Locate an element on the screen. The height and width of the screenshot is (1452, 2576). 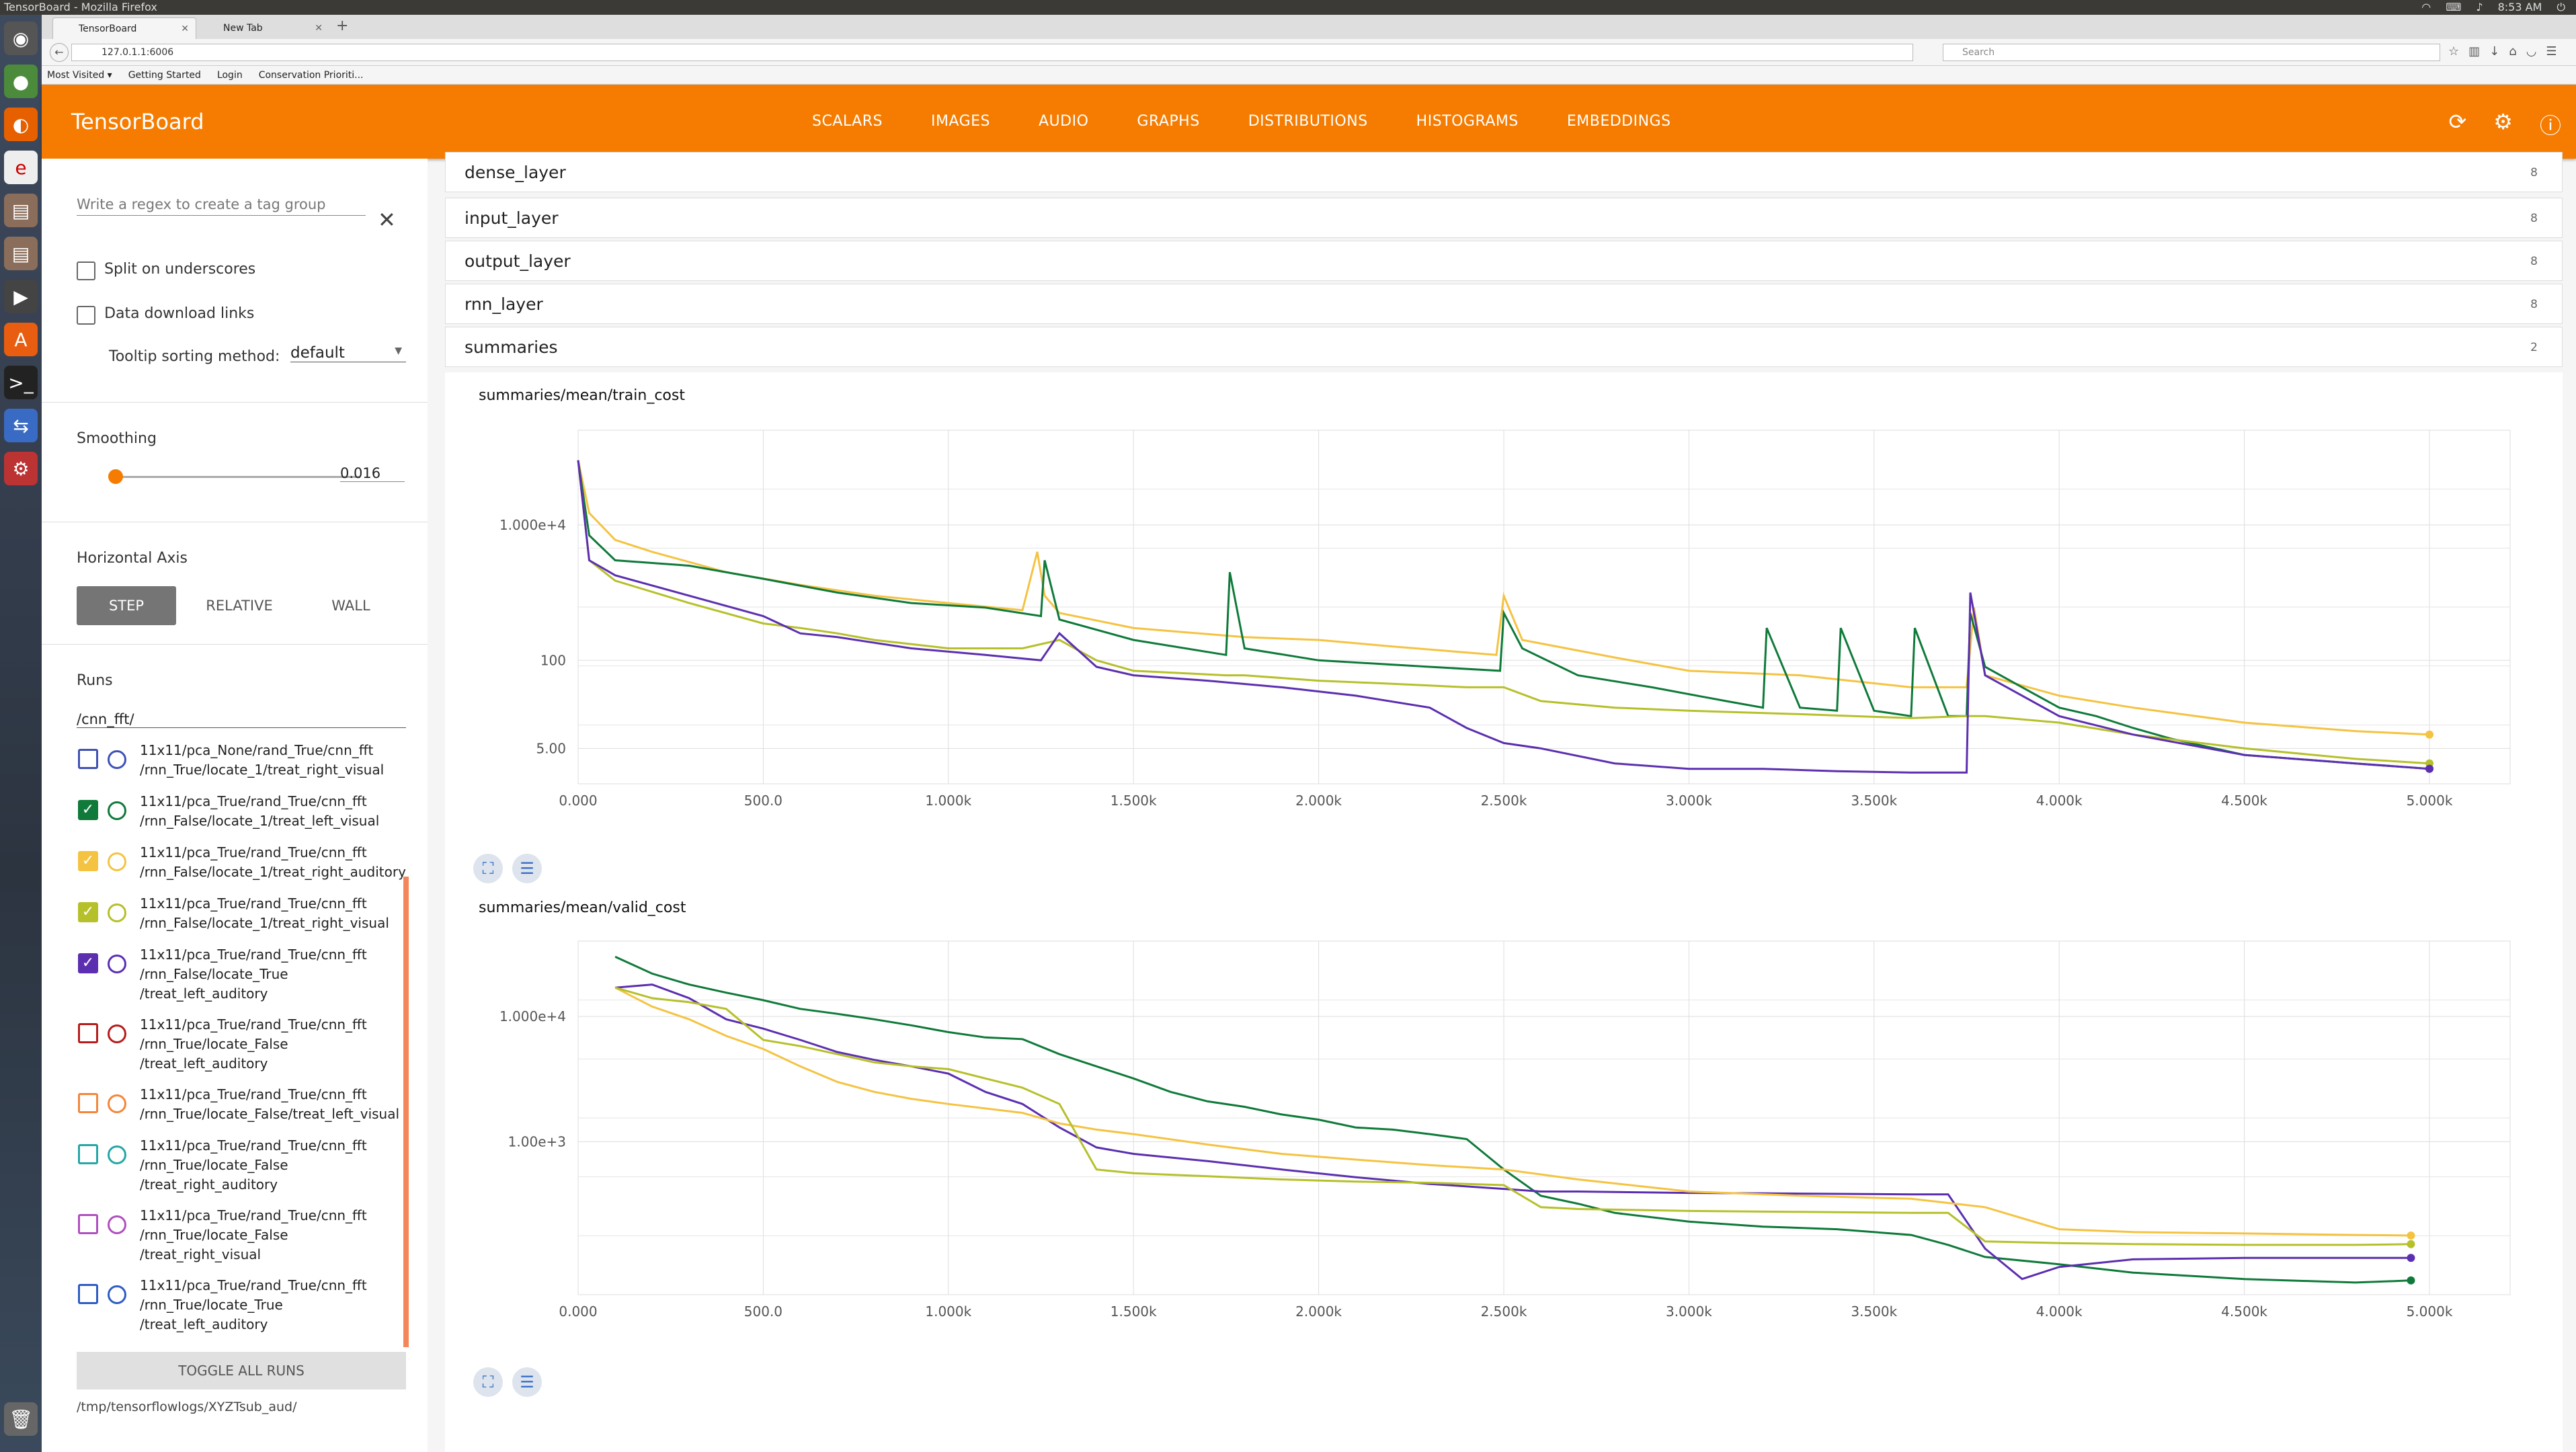
clock: 8:53 AM is located at coordinates (2519, 7).